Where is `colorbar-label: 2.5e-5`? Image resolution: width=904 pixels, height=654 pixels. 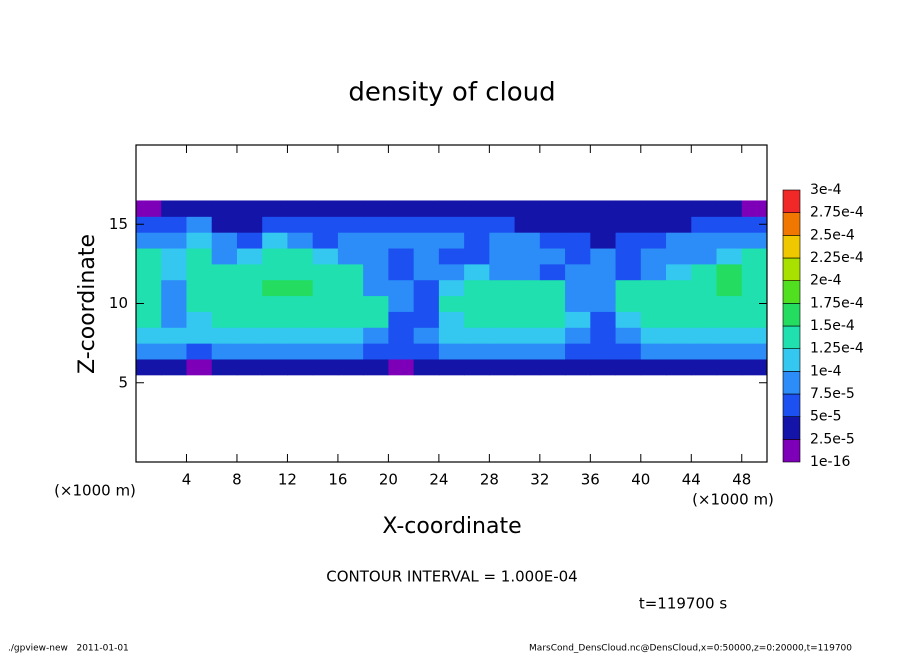 colorbar-label: 2.5e-5 is located at coordinates (832, 439).